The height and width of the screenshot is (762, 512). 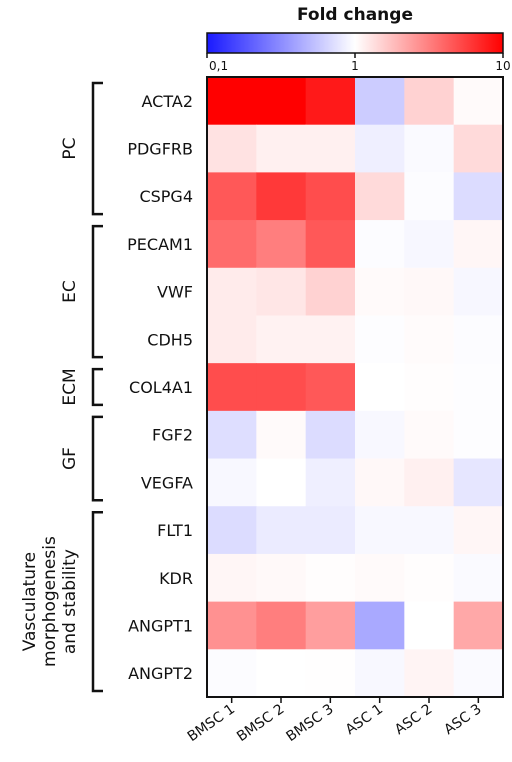 I want to click on column-label: ASC 3, so click(x=462, y=719).